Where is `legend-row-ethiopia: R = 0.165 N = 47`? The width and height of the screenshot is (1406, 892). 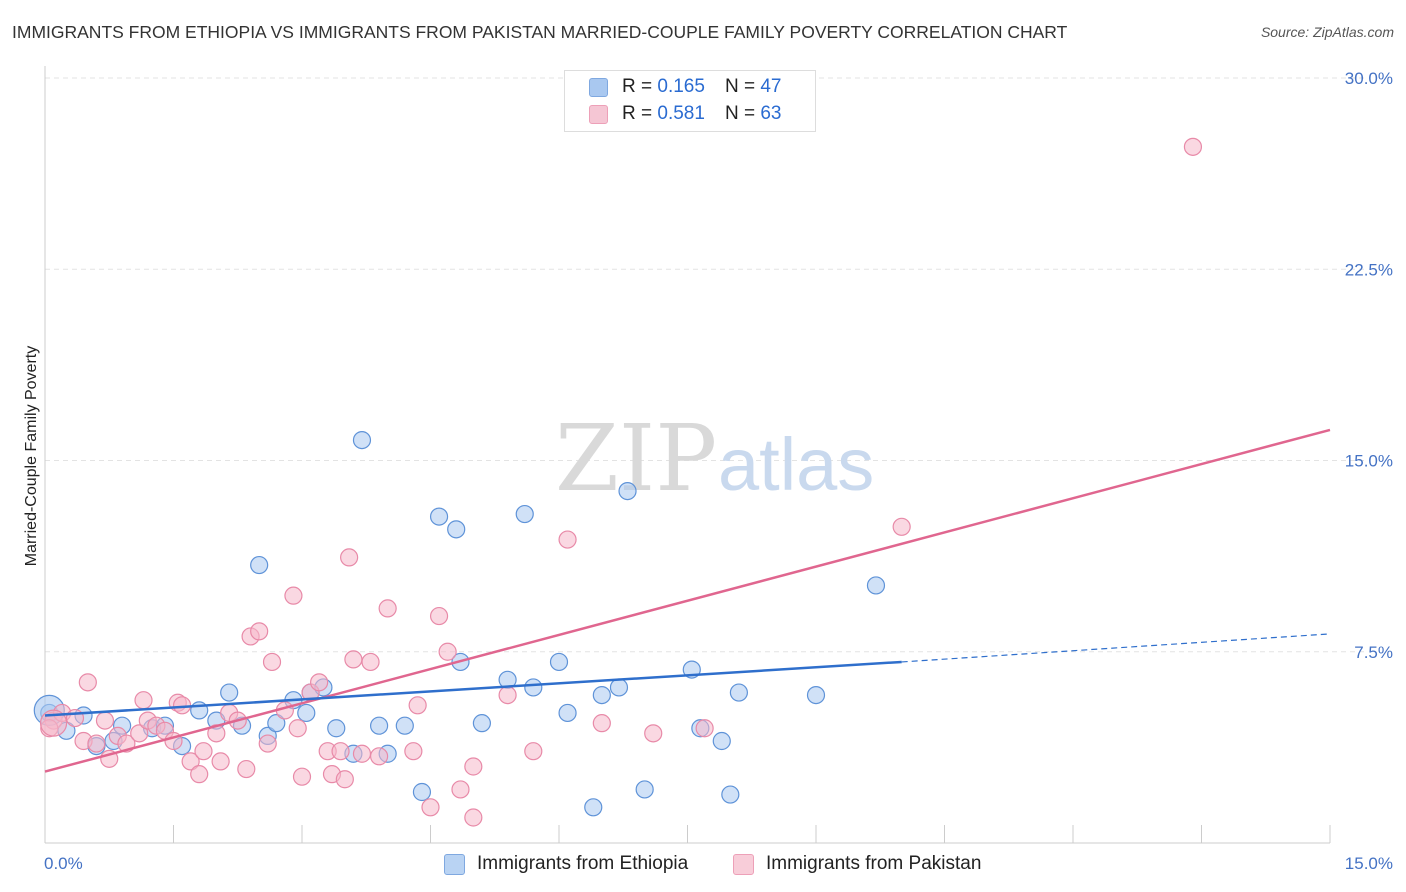 legend-row-ethiopia: R = 0.165 N = 47 is located at coordinates (685, 87).